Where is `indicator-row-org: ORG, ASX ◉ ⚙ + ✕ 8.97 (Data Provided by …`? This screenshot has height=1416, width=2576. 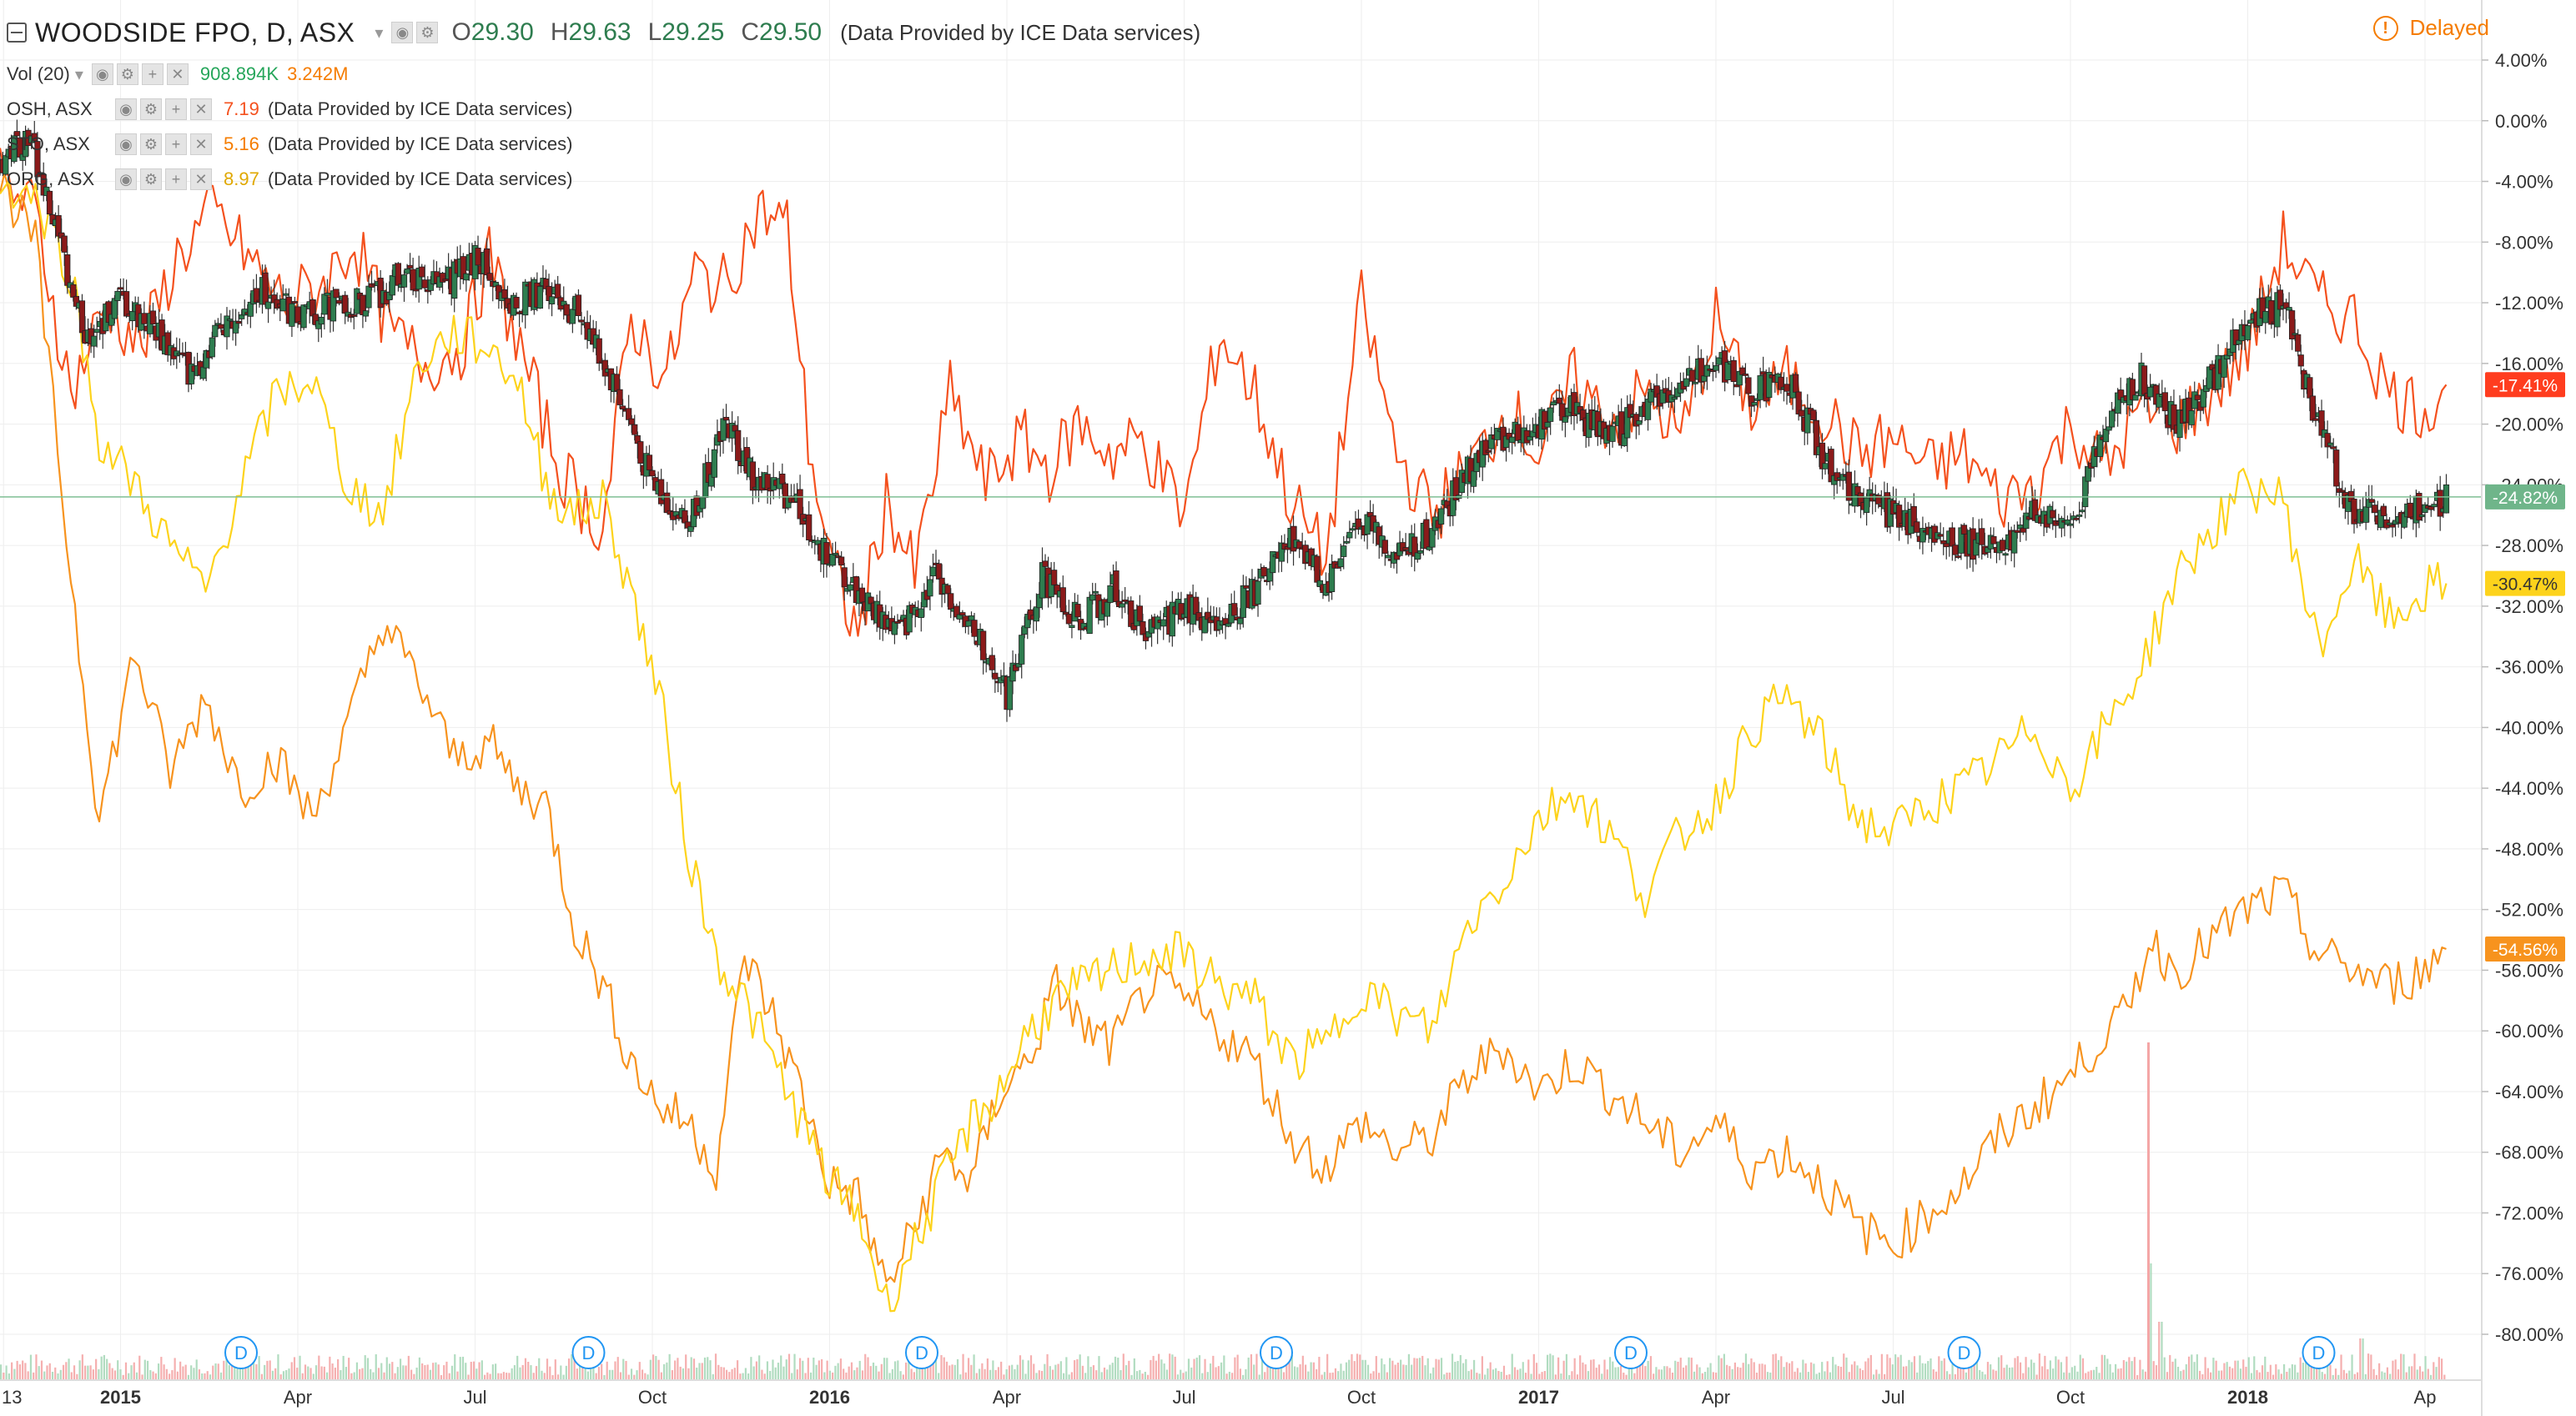 indicator-row-org: ORG, ASX ◉ ⚙ + ✕ 8.97 (Data Provided by … is located at coordinates (603, 179).